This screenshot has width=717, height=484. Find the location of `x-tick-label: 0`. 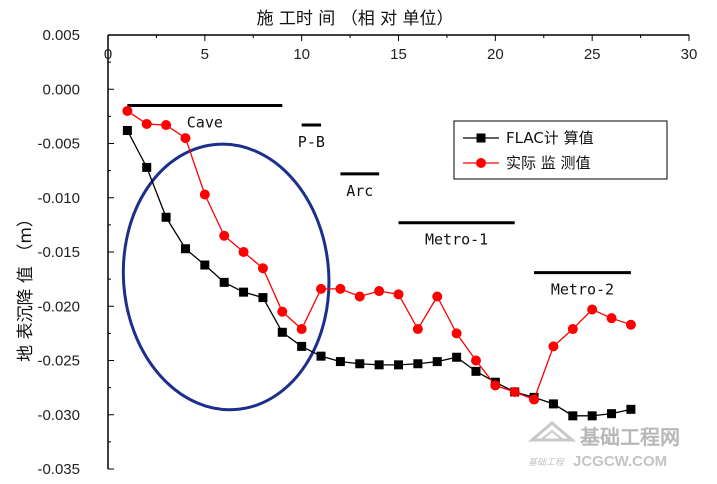

x-tick-label: 0 is located at coordinates (108, 54).